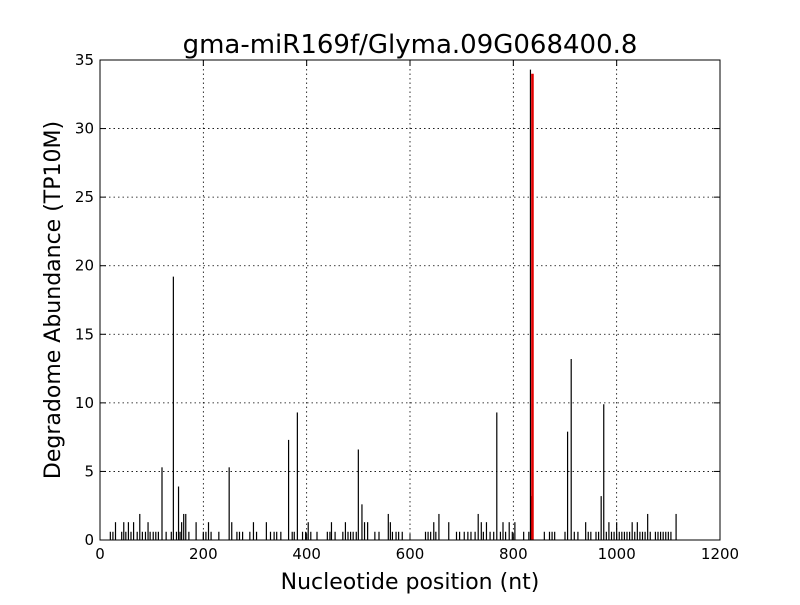 The height and width of the screenshot is (605, 800). What do you see at coordinates (306, 554) in the screenshot?
I see `x-tick-label: 400` at bounding box center [306, 554].